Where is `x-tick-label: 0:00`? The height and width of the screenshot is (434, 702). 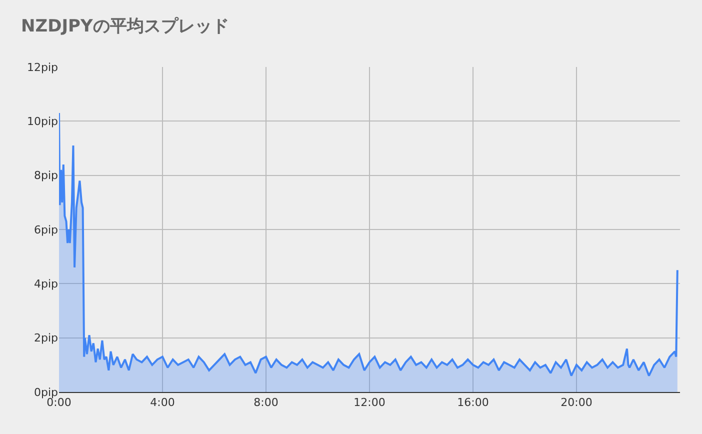
x-tick-label: 0:00 is located at coordinates (59, 403).